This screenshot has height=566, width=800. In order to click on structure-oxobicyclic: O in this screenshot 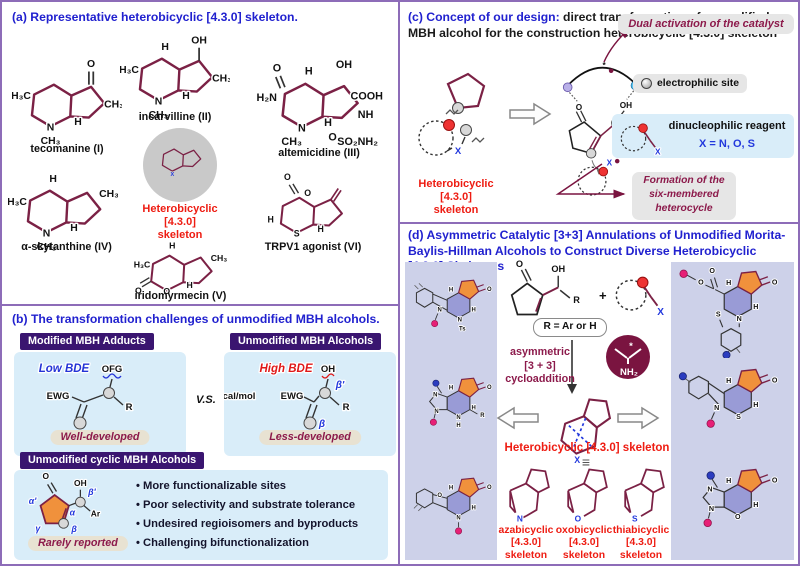, I will do `click(587, 496)`.